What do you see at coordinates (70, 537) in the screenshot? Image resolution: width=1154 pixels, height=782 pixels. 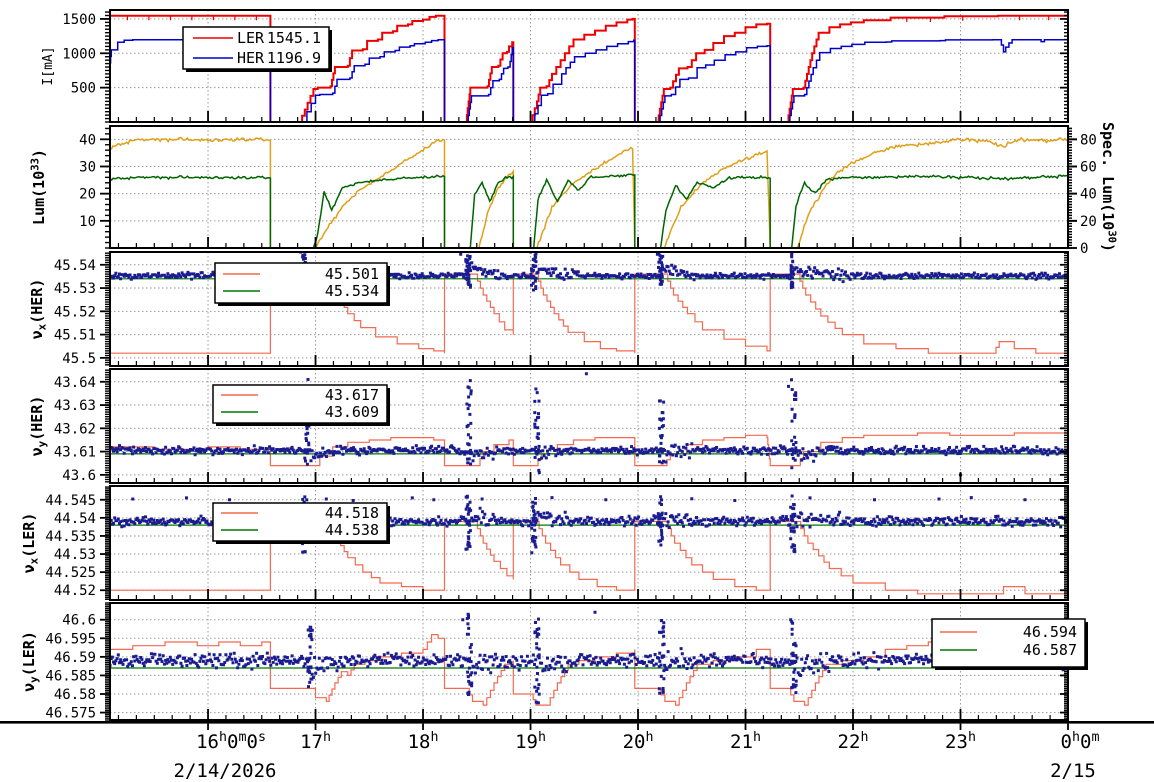 I see `y-tick-label: 44.535` at bounding box center [70, 537].